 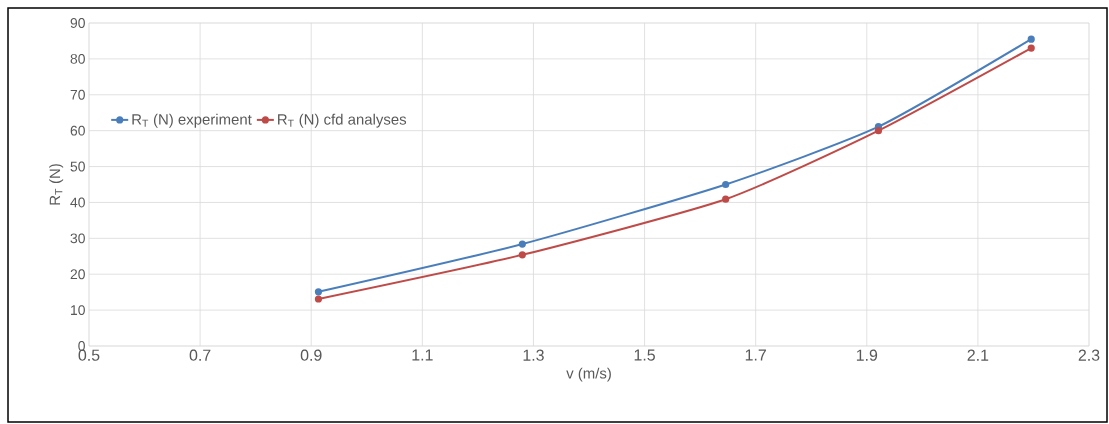 What do you see at coordinates (342, 120) in the screenshot?
I see `legend-label: R$_{T}$ (N) cfd analyses` at bounding box center [342, 120].